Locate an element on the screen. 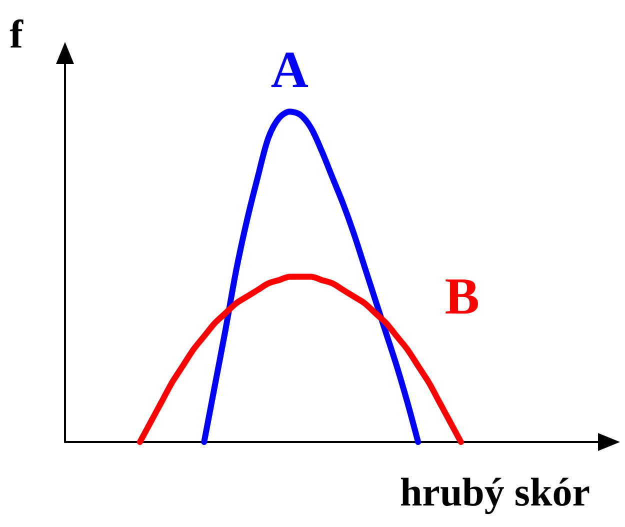 This screenshot has height=527, width=625. y-axis-title: f is located at coordinates (17, 34).